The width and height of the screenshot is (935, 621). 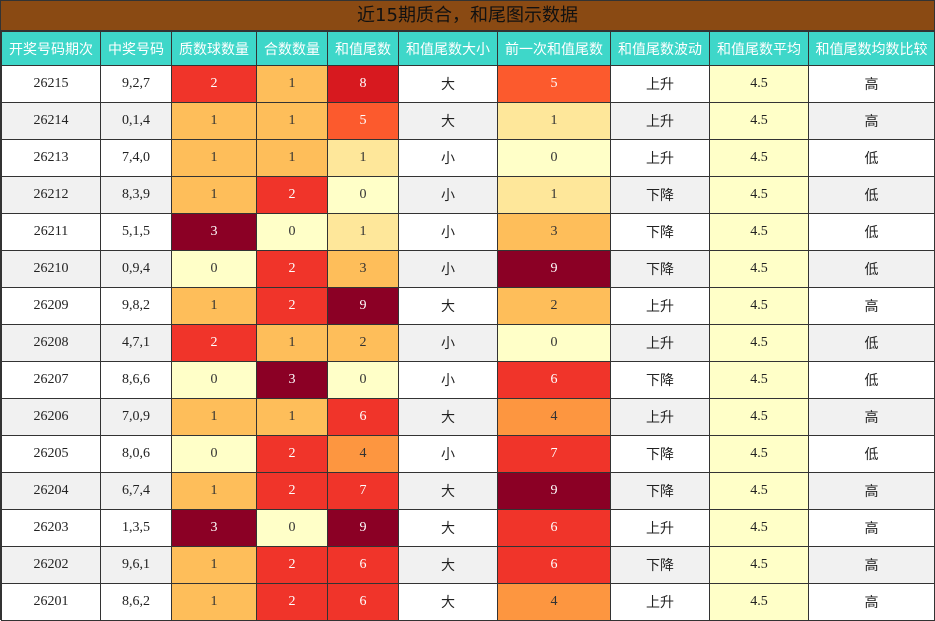 What do you see at coordinates (759, 48) in the screenshot?
I see `header-tail-average: 和值尾数平均` at bounding box center [759, 48].